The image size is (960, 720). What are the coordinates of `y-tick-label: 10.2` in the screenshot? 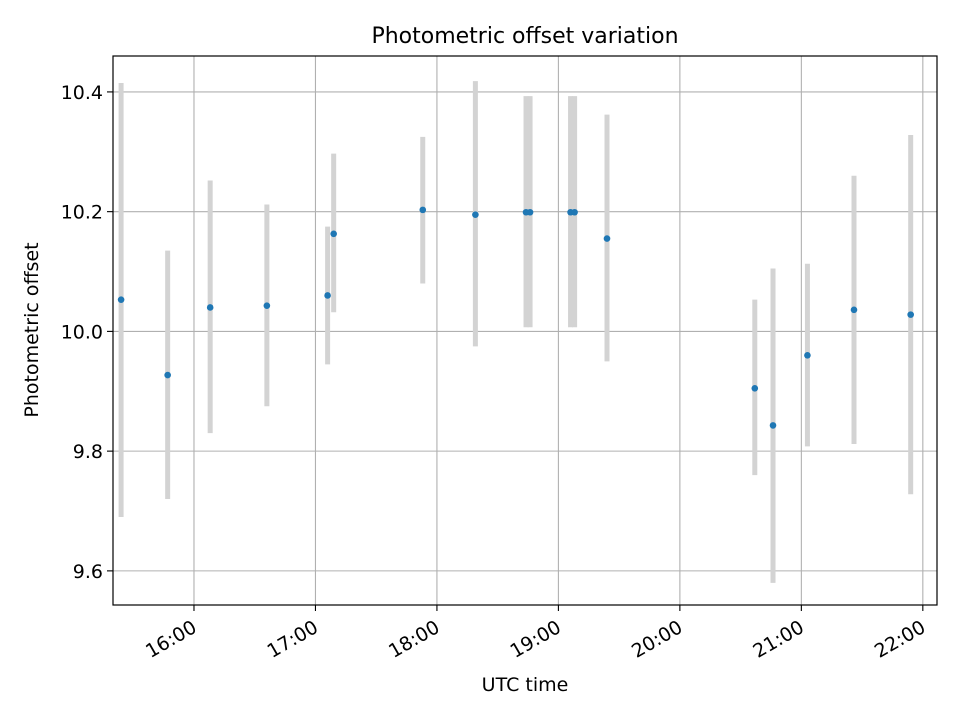 It's located at (82, 213).